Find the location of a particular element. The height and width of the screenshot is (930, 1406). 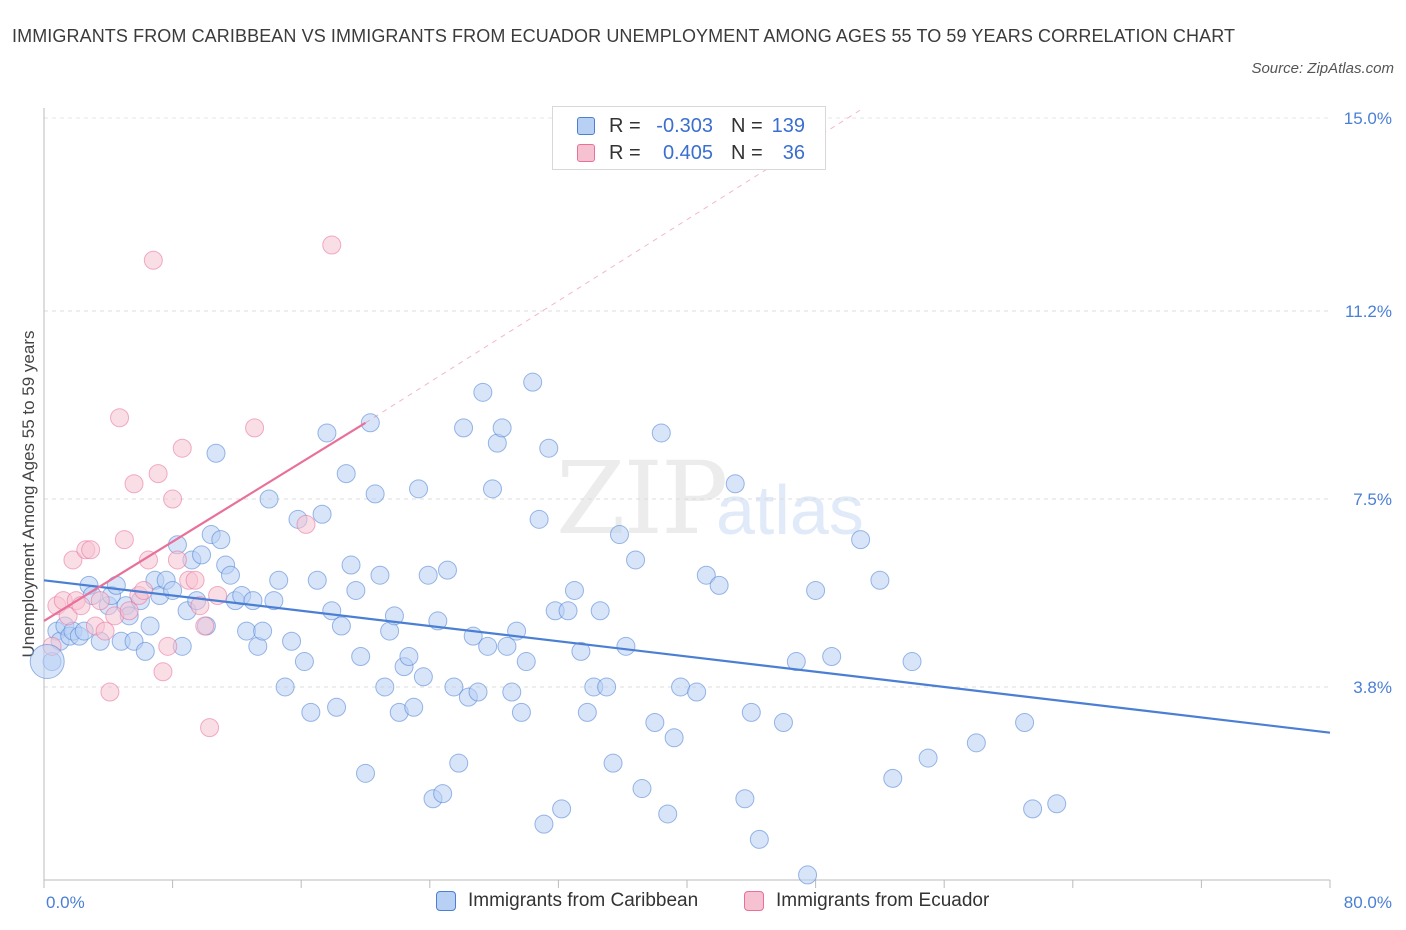

correlation-legend: R = -0.303 N = 139 R = 0.405 N = 36 is located at coordinates (689, 138).